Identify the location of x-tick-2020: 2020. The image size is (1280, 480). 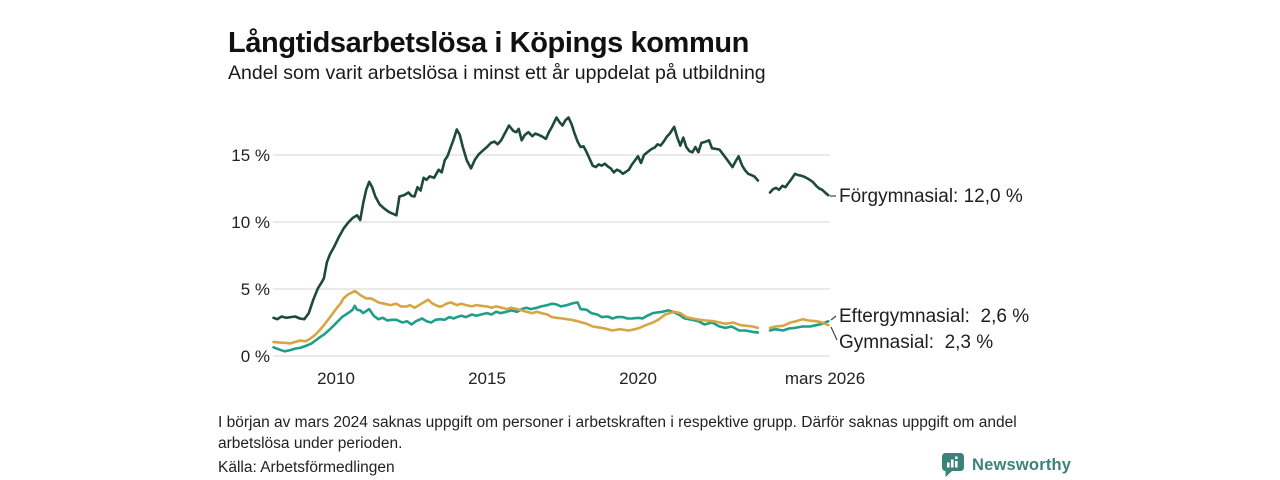
(638, 378).